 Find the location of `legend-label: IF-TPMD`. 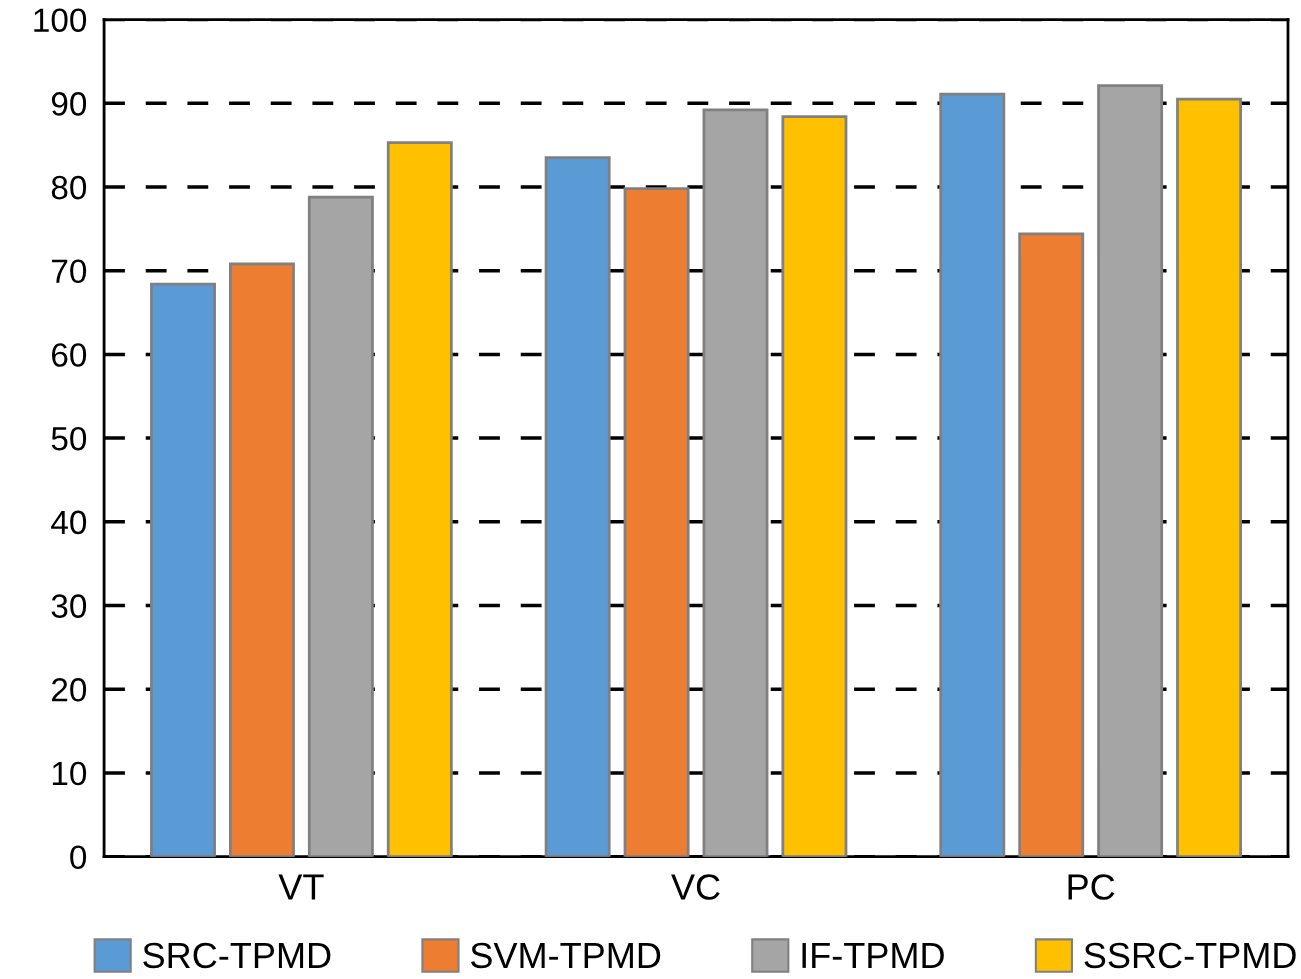

legend-label: IF-TPMD is located at coordinates (873, 955).